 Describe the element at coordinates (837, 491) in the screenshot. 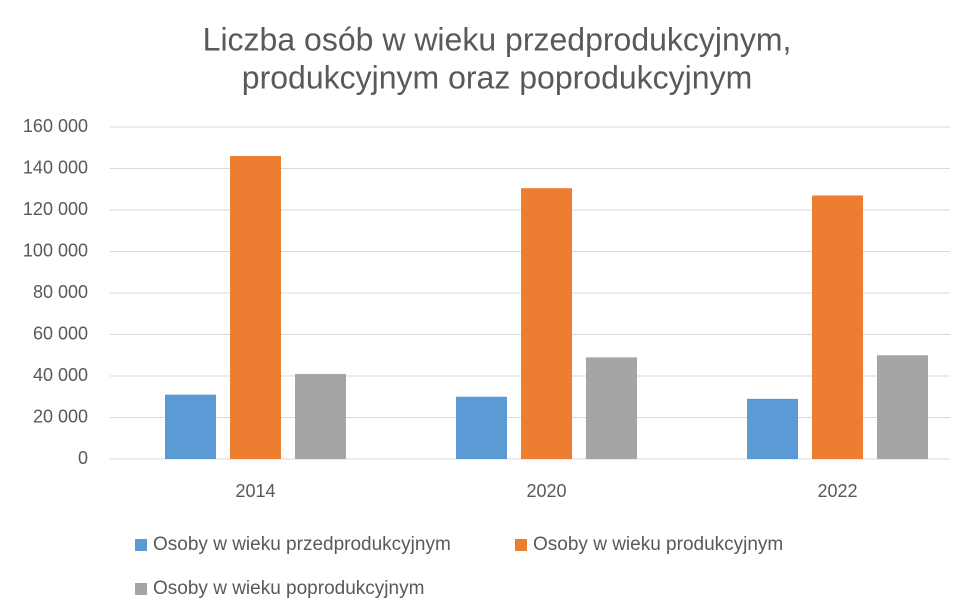

I see `x-tick-label: 2022` at that location.